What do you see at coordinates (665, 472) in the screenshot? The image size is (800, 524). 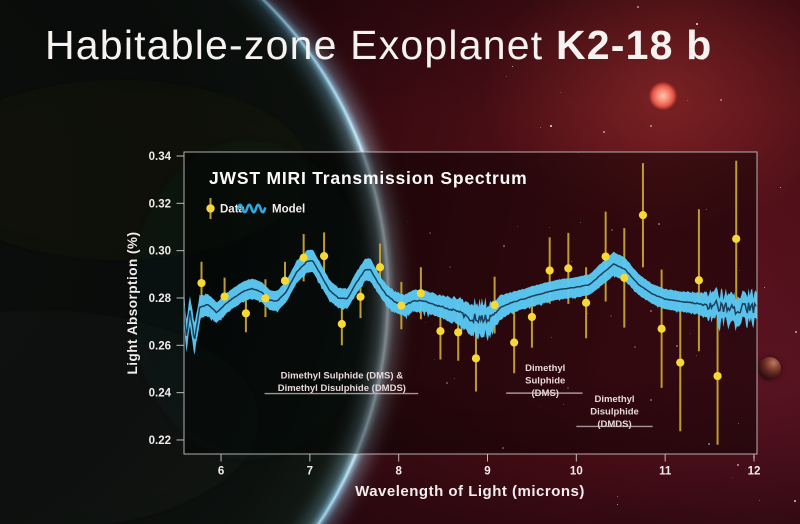 I see `x-tick-label: 11` at bounding box center [665, 472].